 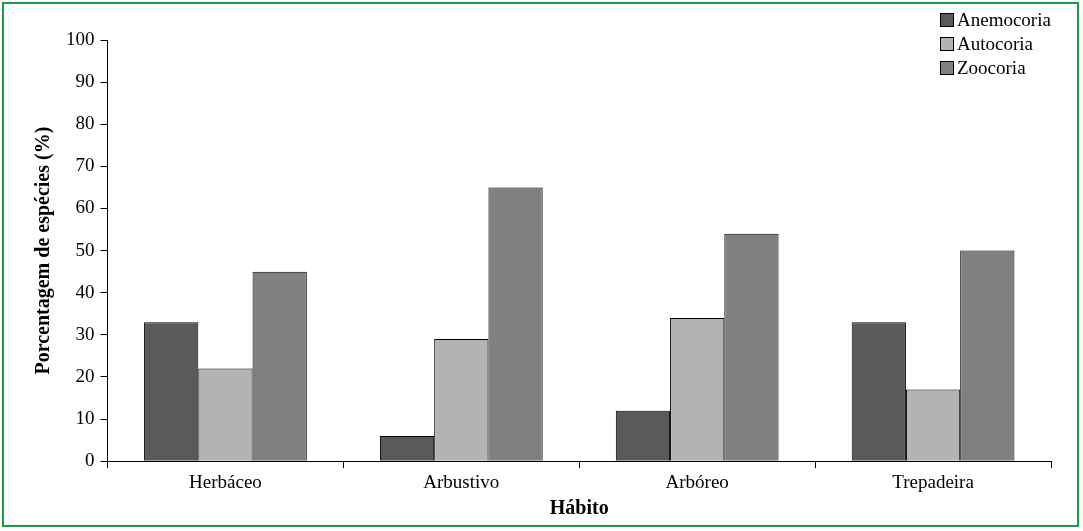 I want to click on y-tick-label: 50, so click(x=85, y=249).